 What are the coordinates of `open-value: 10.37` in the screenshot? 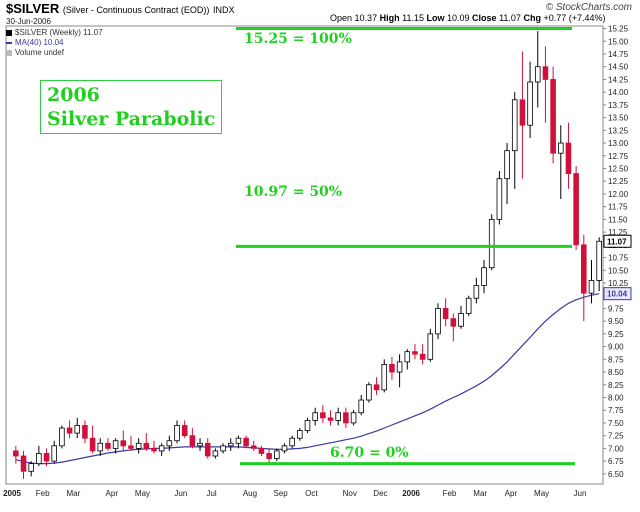 It's located at (366, 18).